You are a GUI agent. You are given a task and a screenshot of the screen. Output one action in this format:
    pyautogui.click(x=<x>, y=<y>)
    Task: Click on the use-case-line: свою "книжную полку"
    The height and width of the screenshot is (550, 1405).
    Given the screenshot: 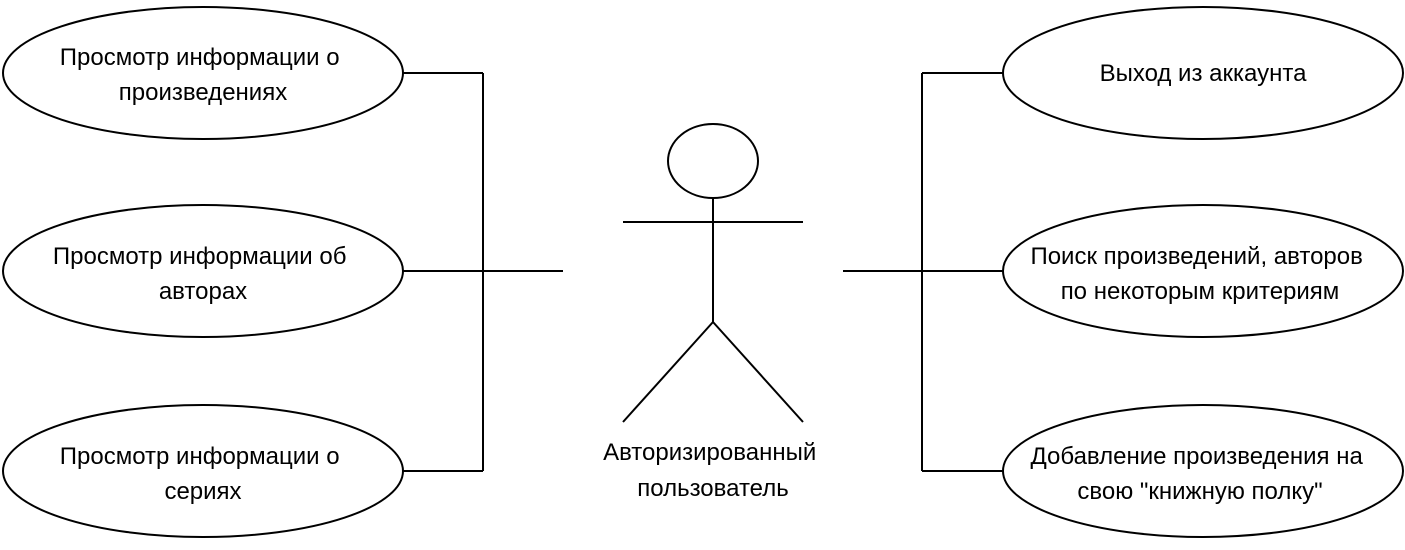 What is the action you would take?
    pyautogui.click(x=1199, y=491)
    